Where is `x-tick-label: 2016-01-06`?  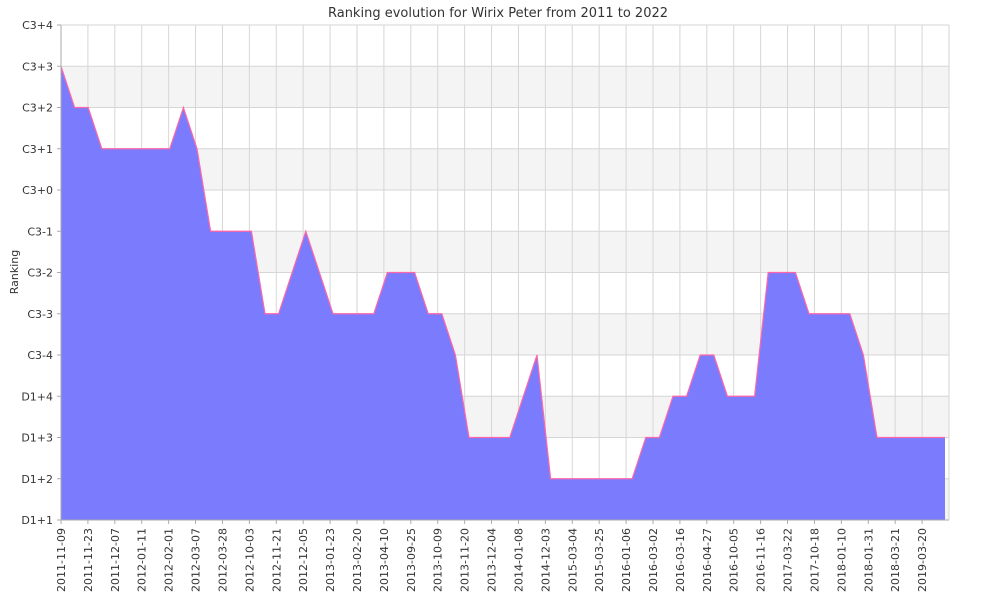 x-tick-label: 2016-01-06 is located at coordinates (626, 560).